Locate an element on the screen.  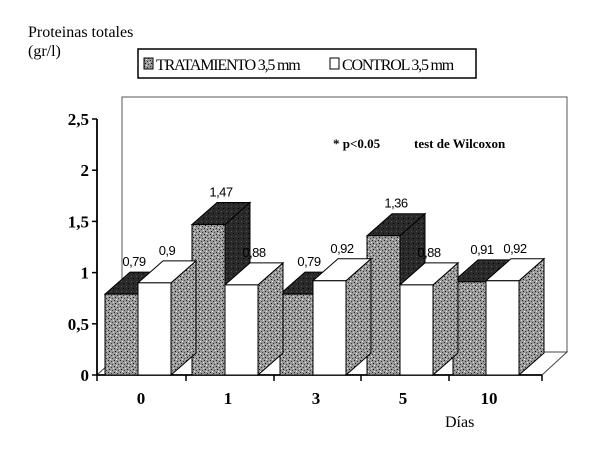
bar-control-10: 0,92 is located at coordinates (515, 309).